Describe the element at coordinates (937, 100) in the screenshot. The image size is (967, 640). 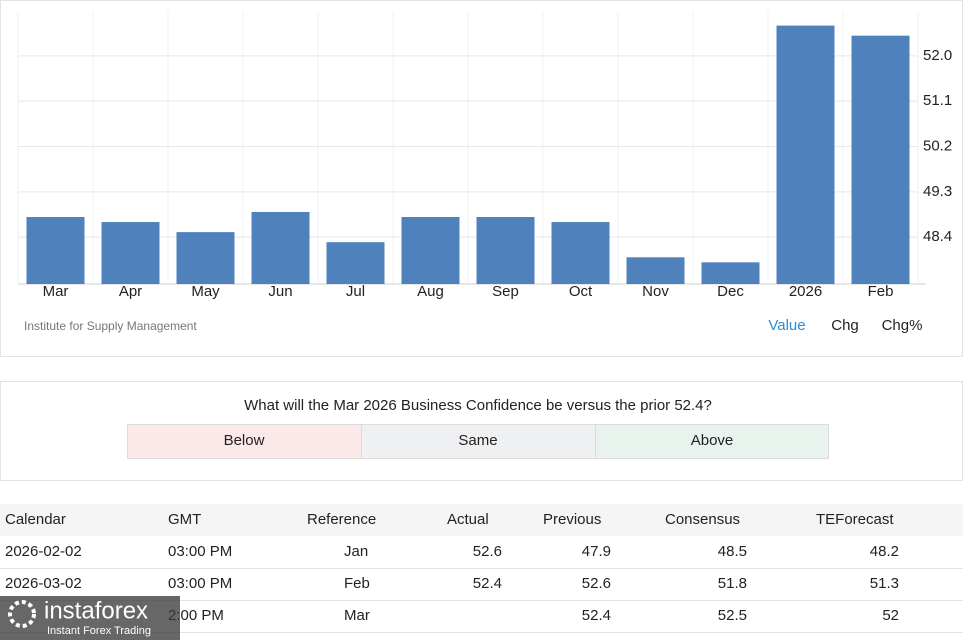
I see `y-tick-label: 51.1` at that location.